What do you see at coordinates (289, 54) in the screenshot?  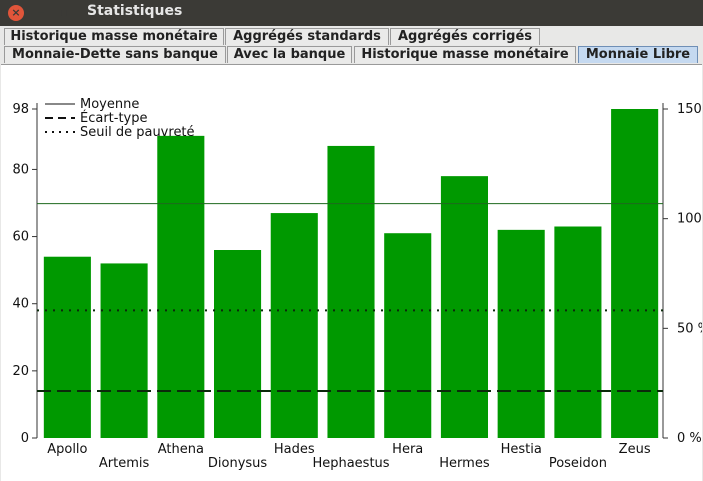 I see `tab-avec-la-banque: Avec la banque` at bounding box center [289, 54].